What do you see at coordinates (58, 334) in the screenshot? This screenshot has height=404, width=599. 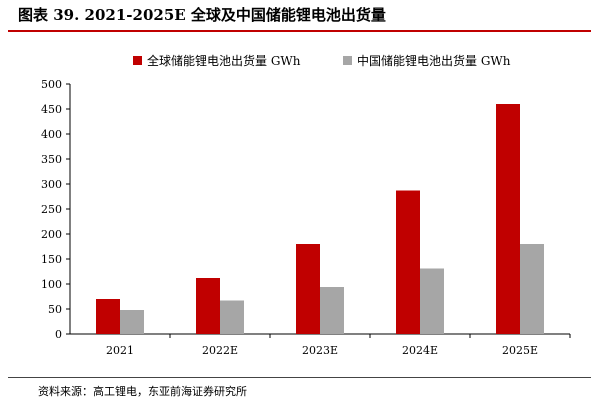 I see `y-tick-label: 0` at bounding box center [58, 334].